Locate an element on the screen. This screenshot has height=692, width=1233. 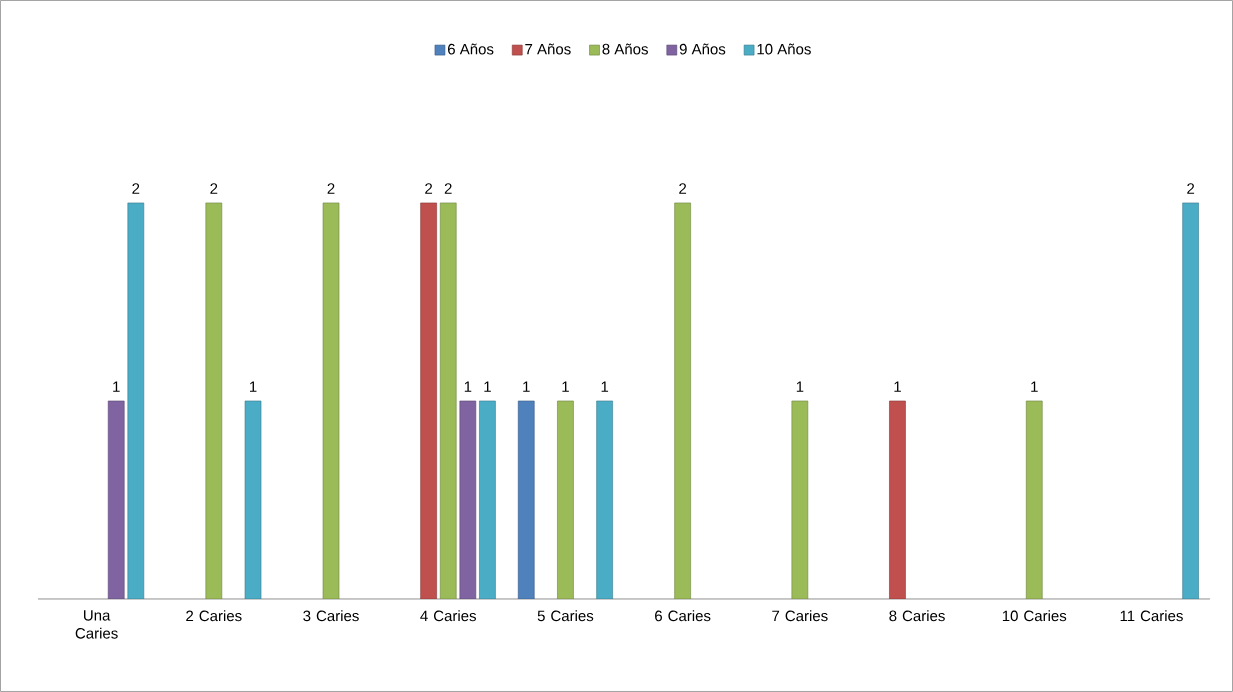
x-tick-label: 4 Caries is located at coordinates (448, 616).